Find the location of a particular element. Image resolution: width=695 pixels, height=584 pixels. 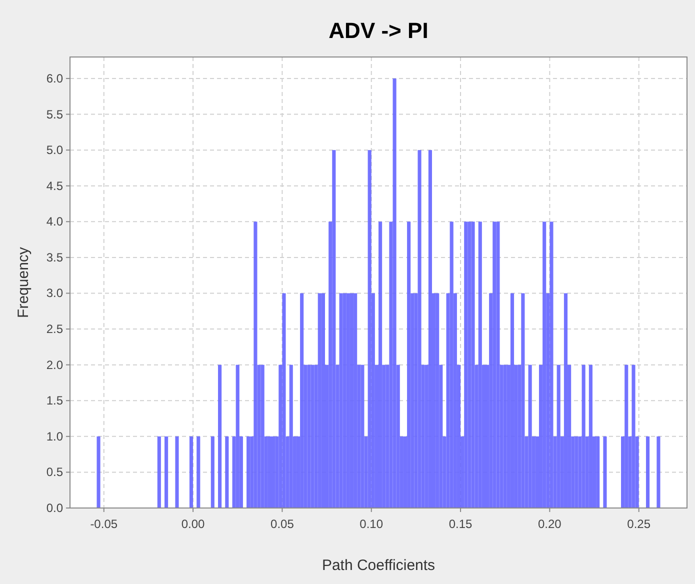

y-tick-label: 3.0 is located at coordinates (55, 293).